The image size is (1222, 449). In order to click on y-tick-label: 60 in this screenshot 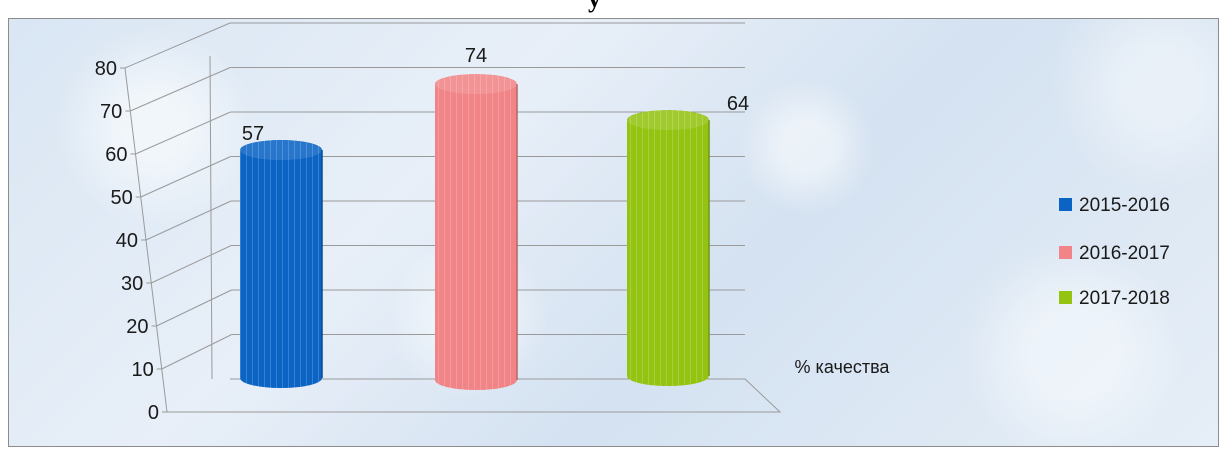, I will do `click(116, 155)`.